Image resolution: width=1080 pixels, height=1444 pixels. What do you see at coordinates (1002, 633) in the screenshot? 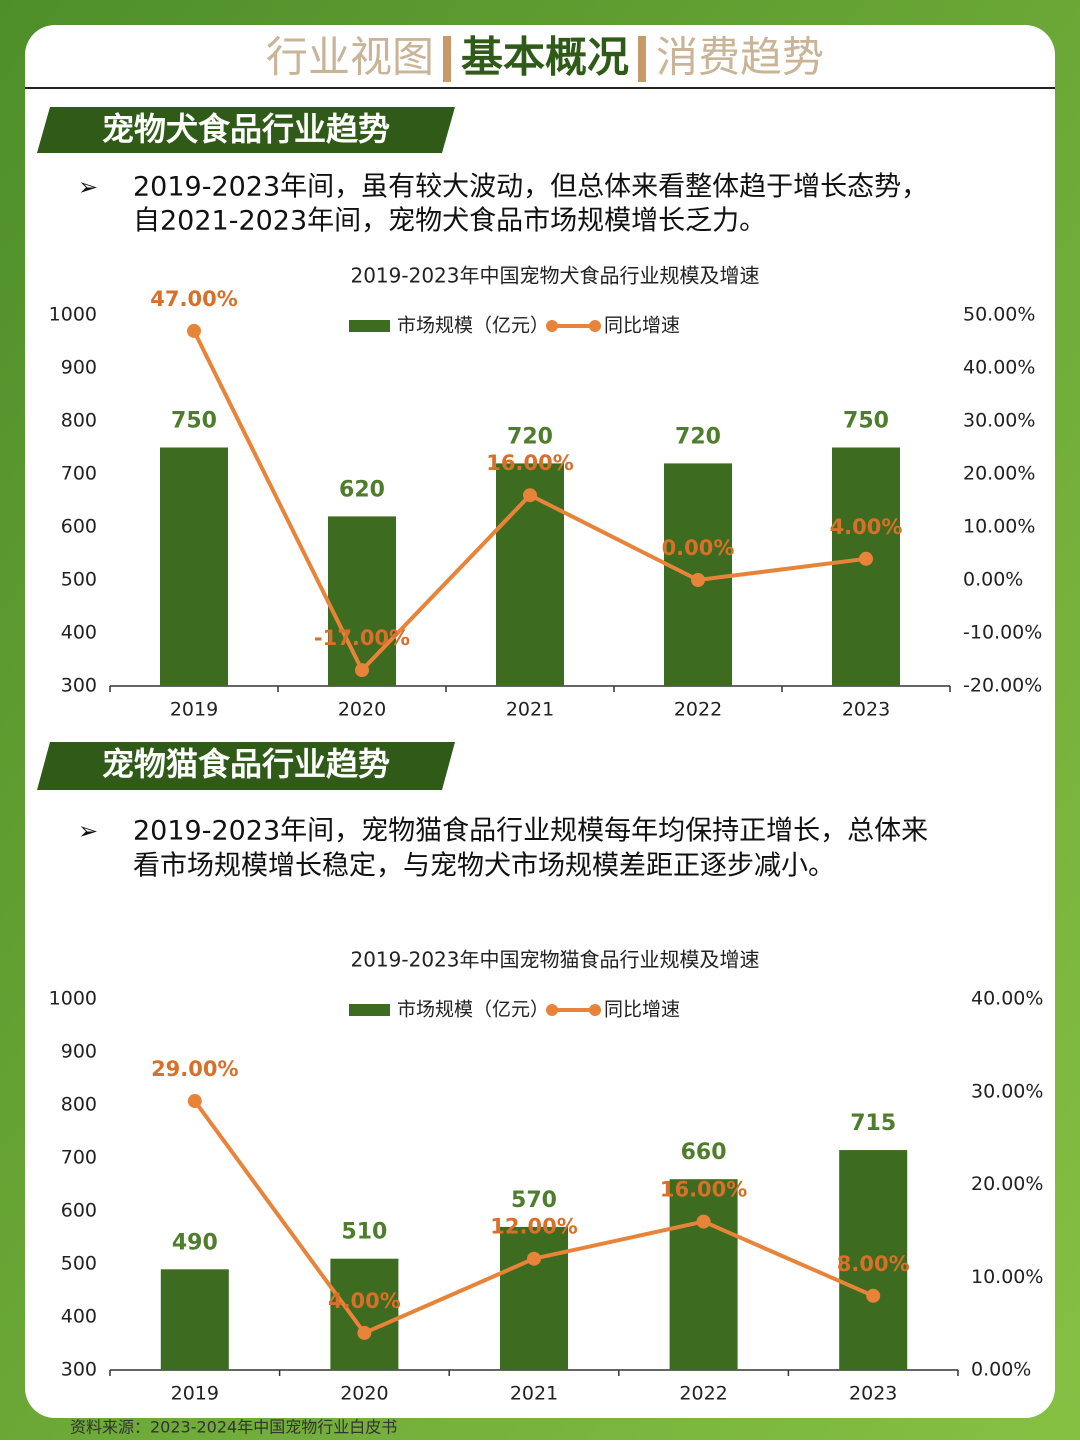
I see `y2-tick-label: -10.00%` at bounding box center [1002, 633].